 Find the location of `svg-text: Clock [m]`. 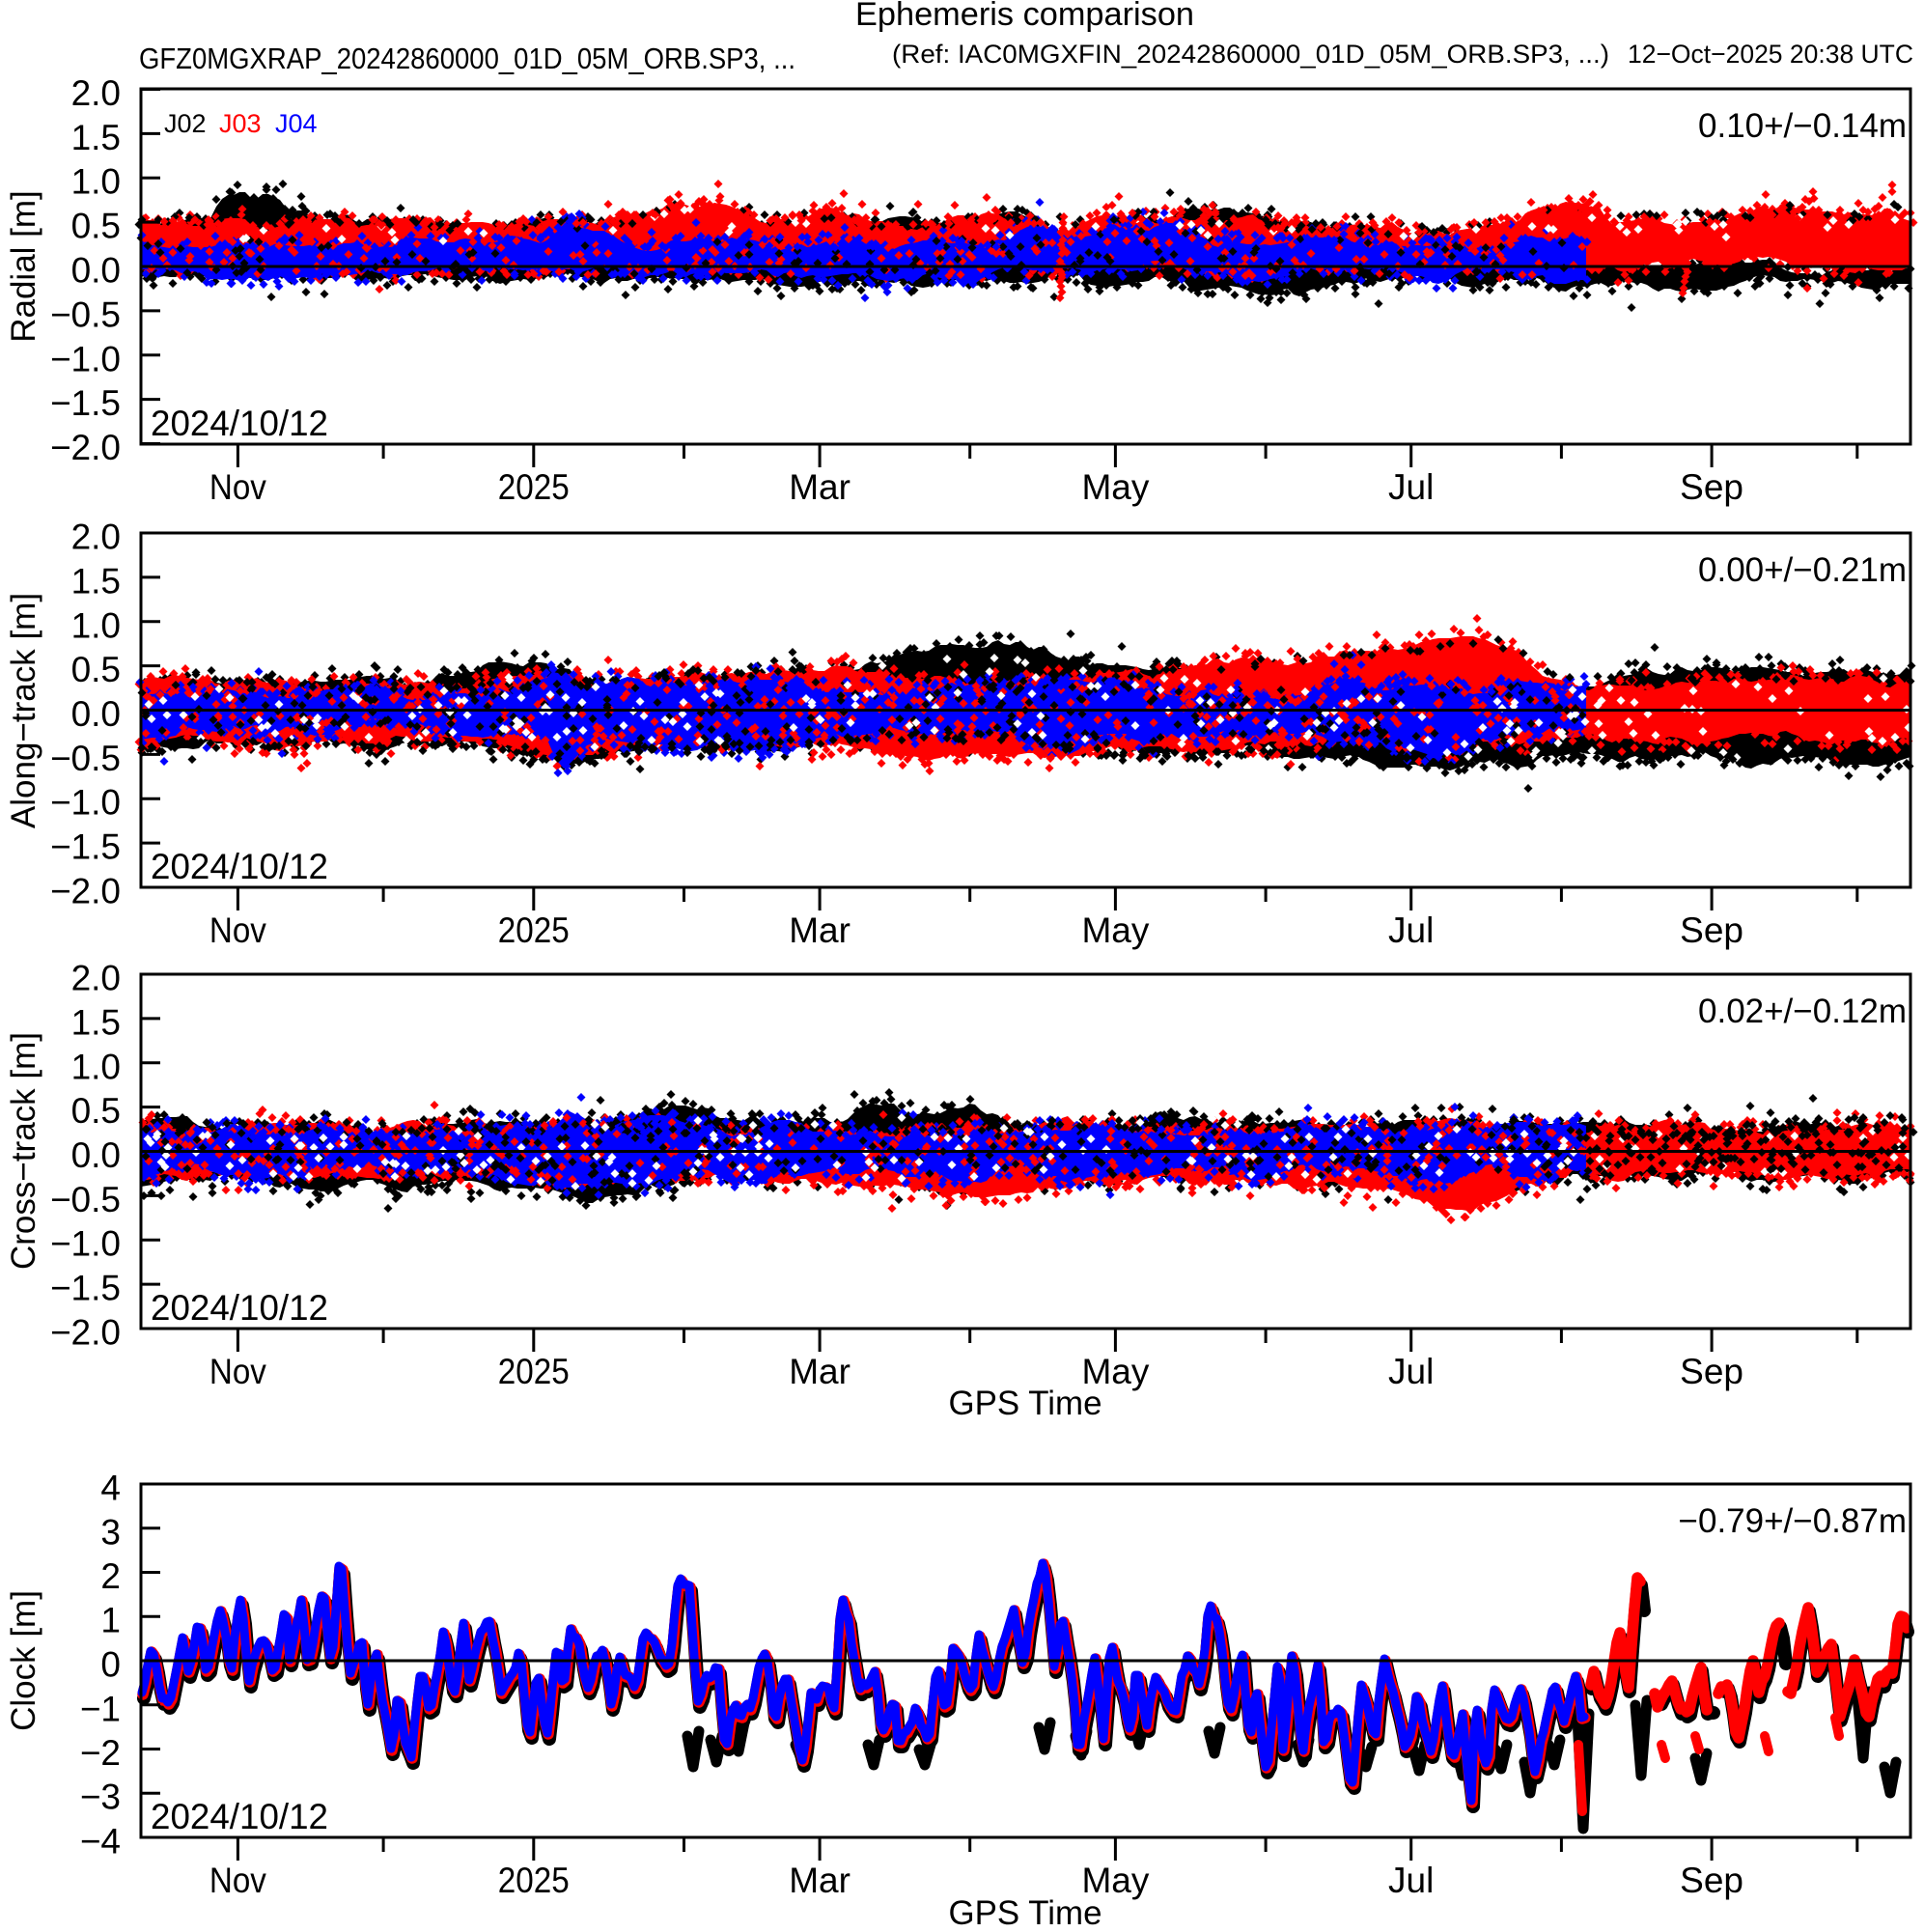

svg-text: Clock [m] is located at coordinates (23, 1661).